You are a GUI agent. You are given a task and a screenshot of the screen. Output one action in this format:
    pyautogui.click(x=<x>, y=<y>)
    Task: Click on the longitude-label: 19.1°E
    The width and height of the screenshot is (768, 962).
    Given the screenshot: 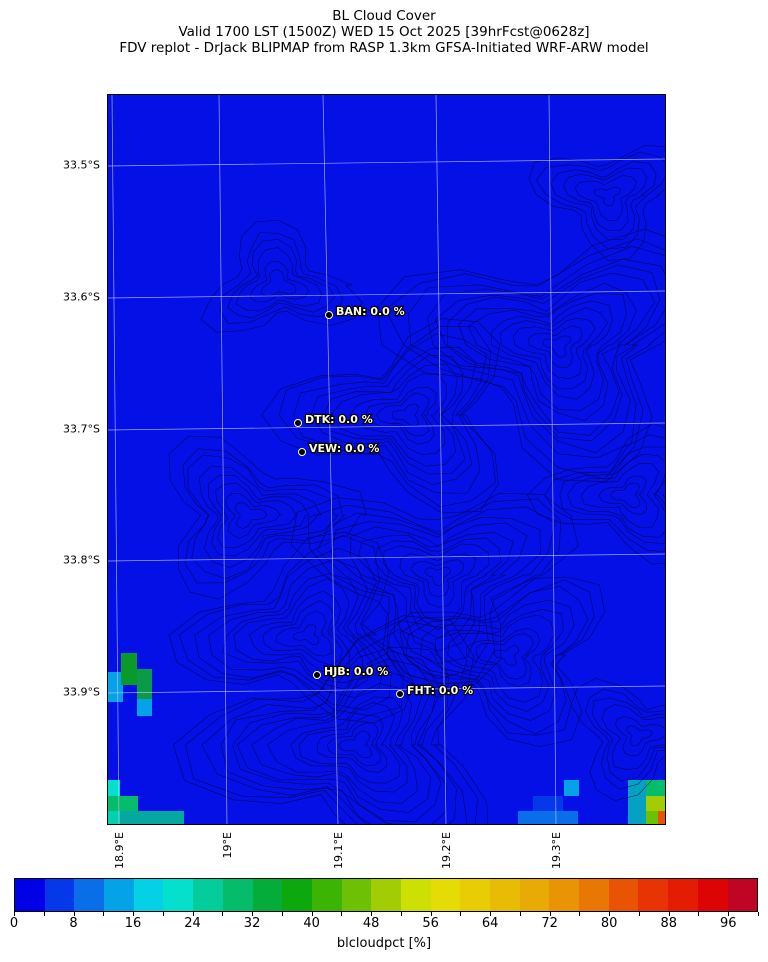 What is the action you would take?
    pyautogui.click(x=338, y=850)
    